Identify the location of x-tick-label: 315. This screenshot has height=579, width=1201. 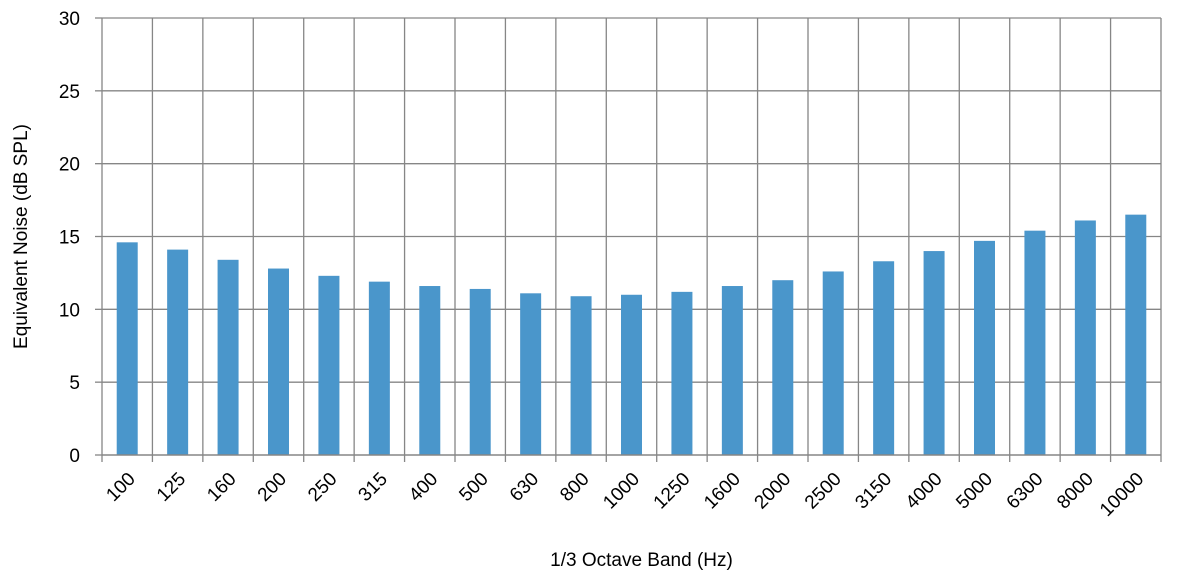
(373, 487).